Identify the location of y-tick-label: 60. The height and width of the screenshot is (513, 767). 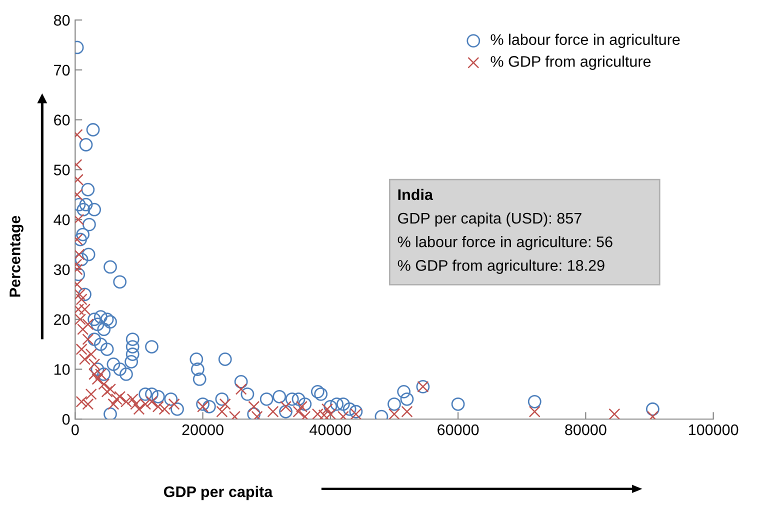
(62, 120).